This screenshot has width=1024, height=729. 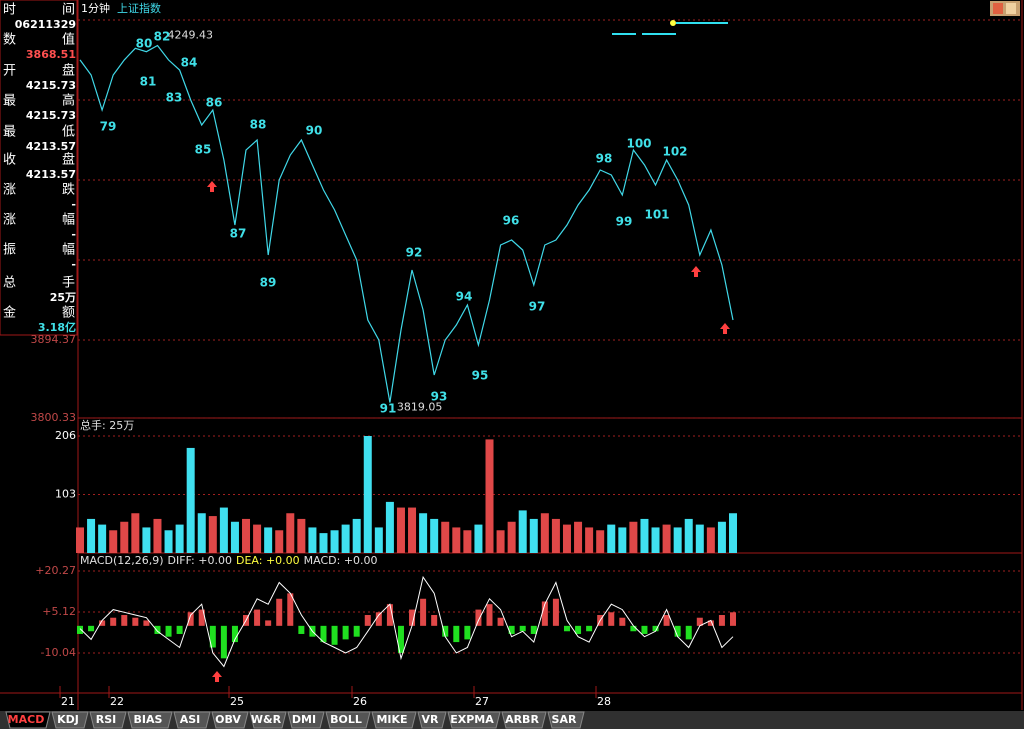 What do you see at coordinates (150, 720) in the screenshot?
I see `tab: BIAS` at bounding box center [150, 720].